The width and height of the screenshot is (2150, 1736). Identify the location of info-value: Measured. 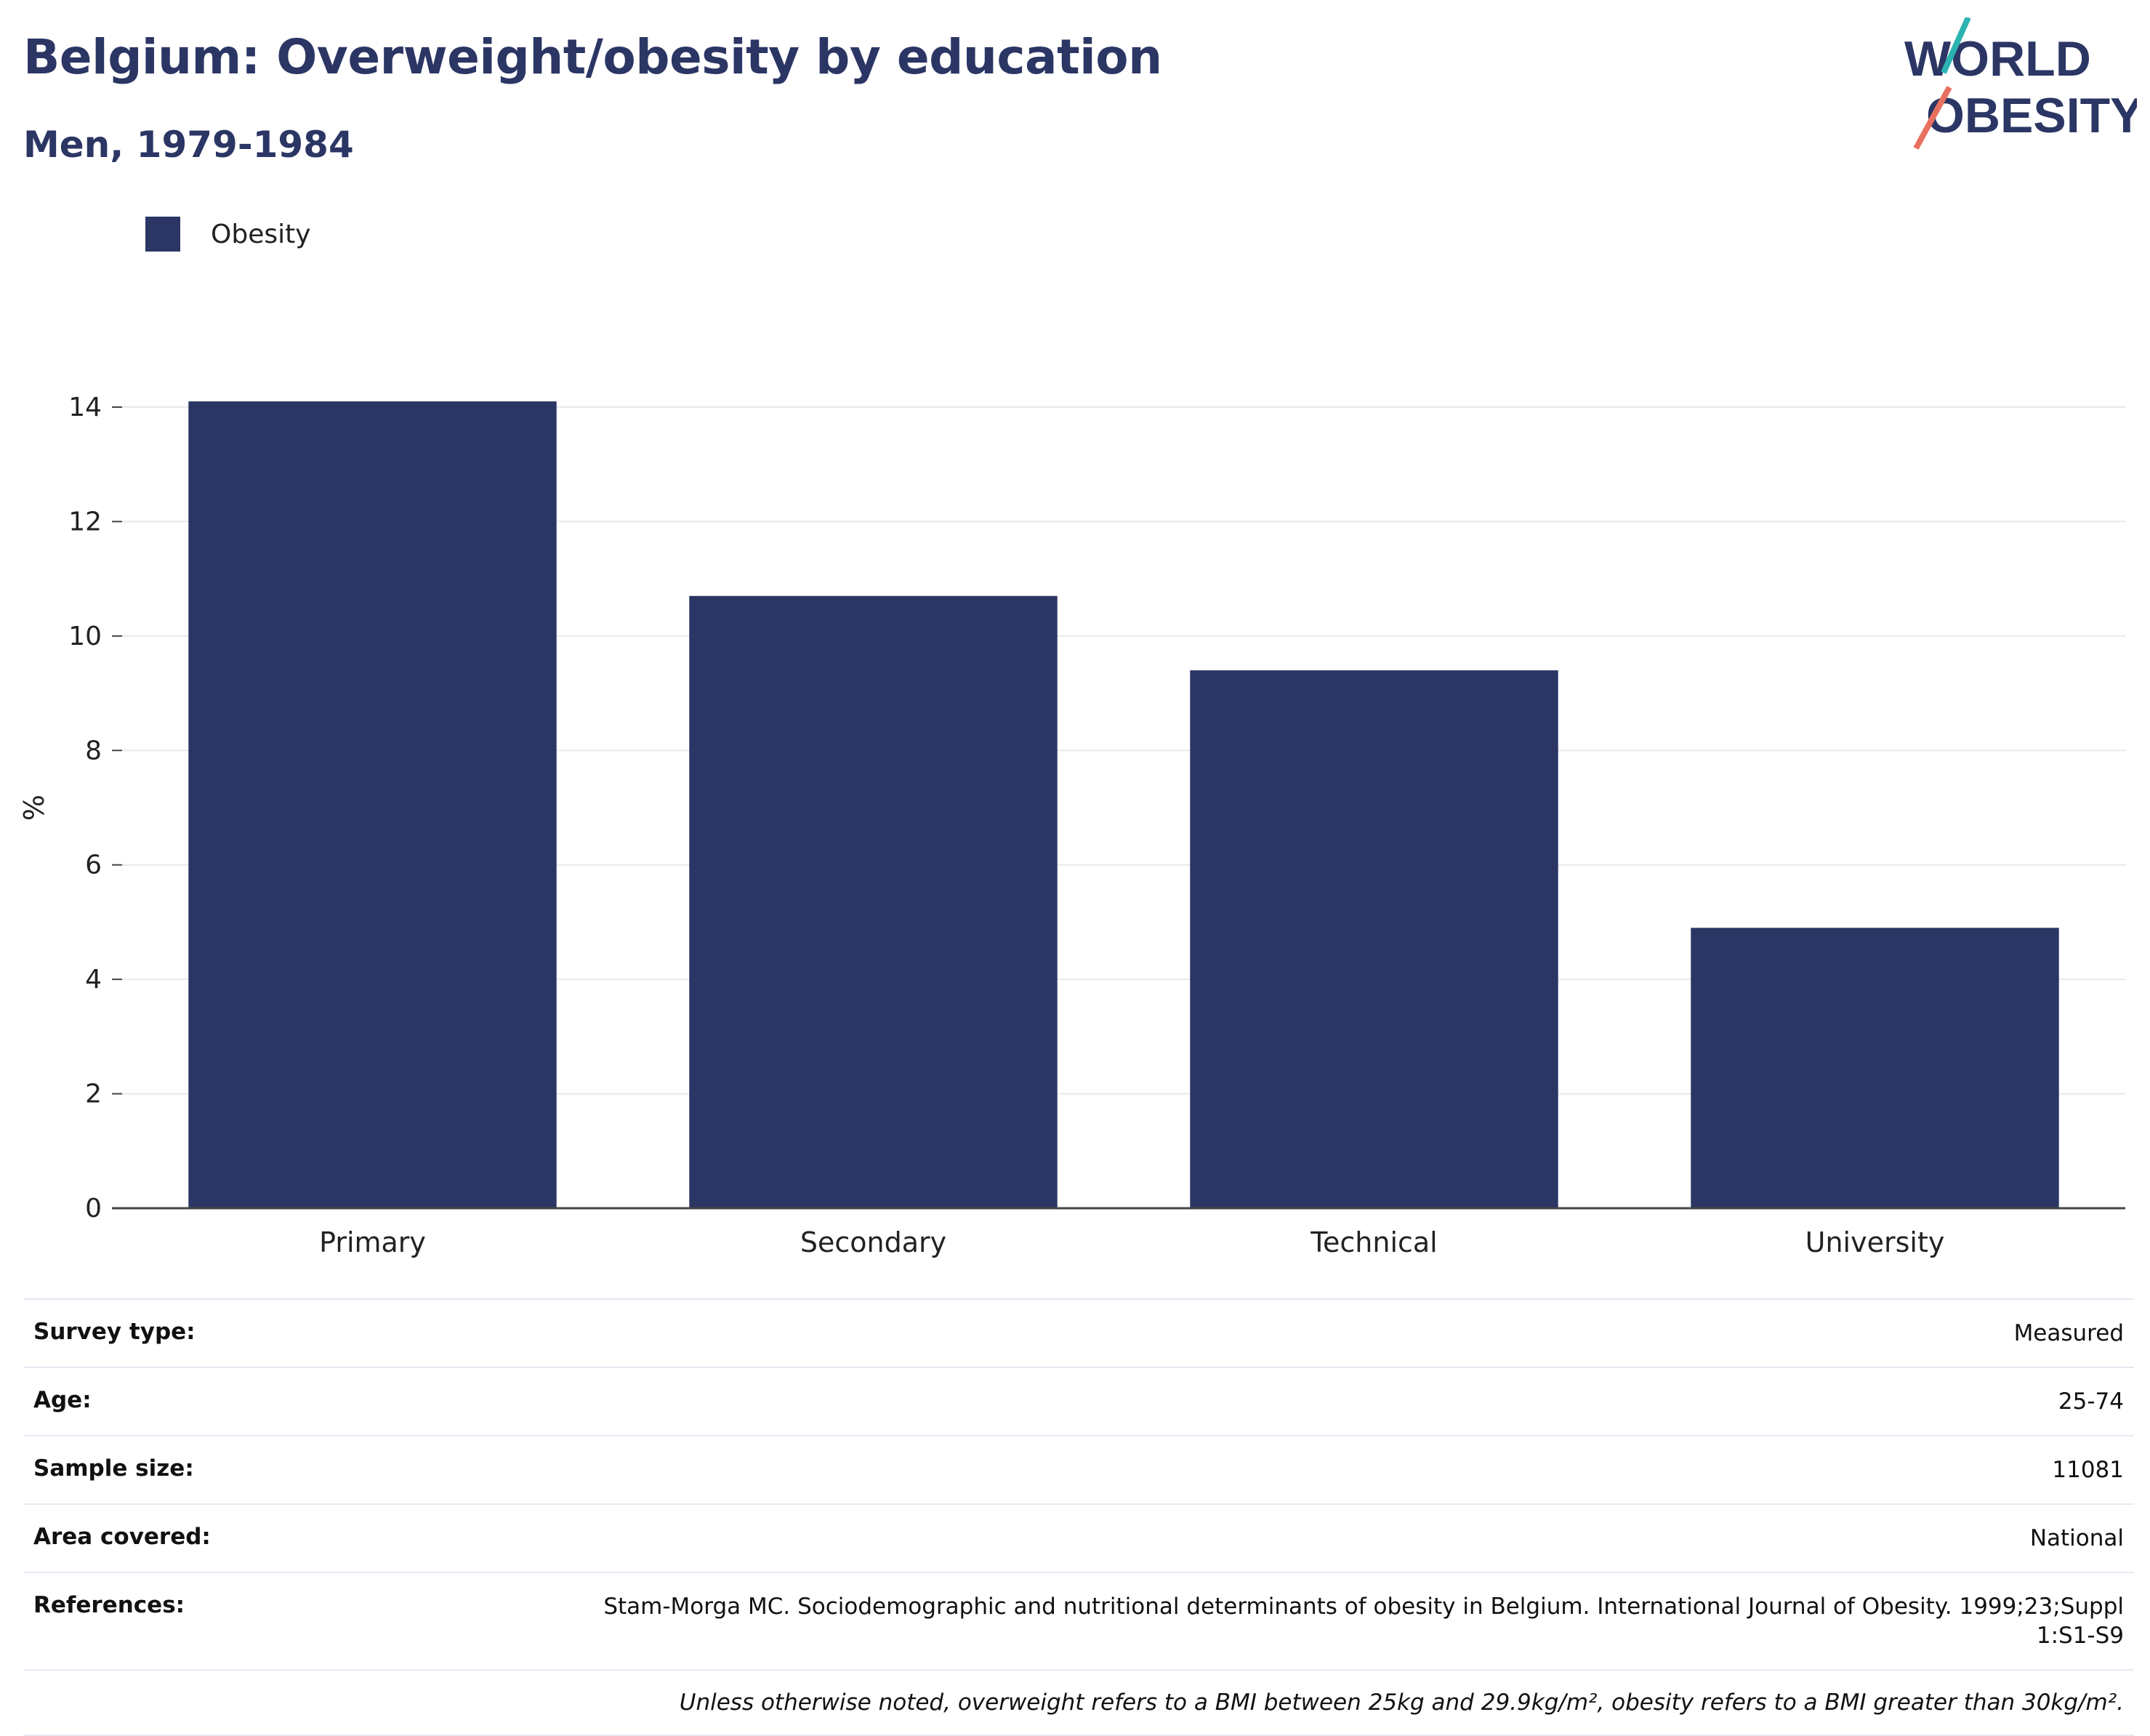
(2068, 1333).